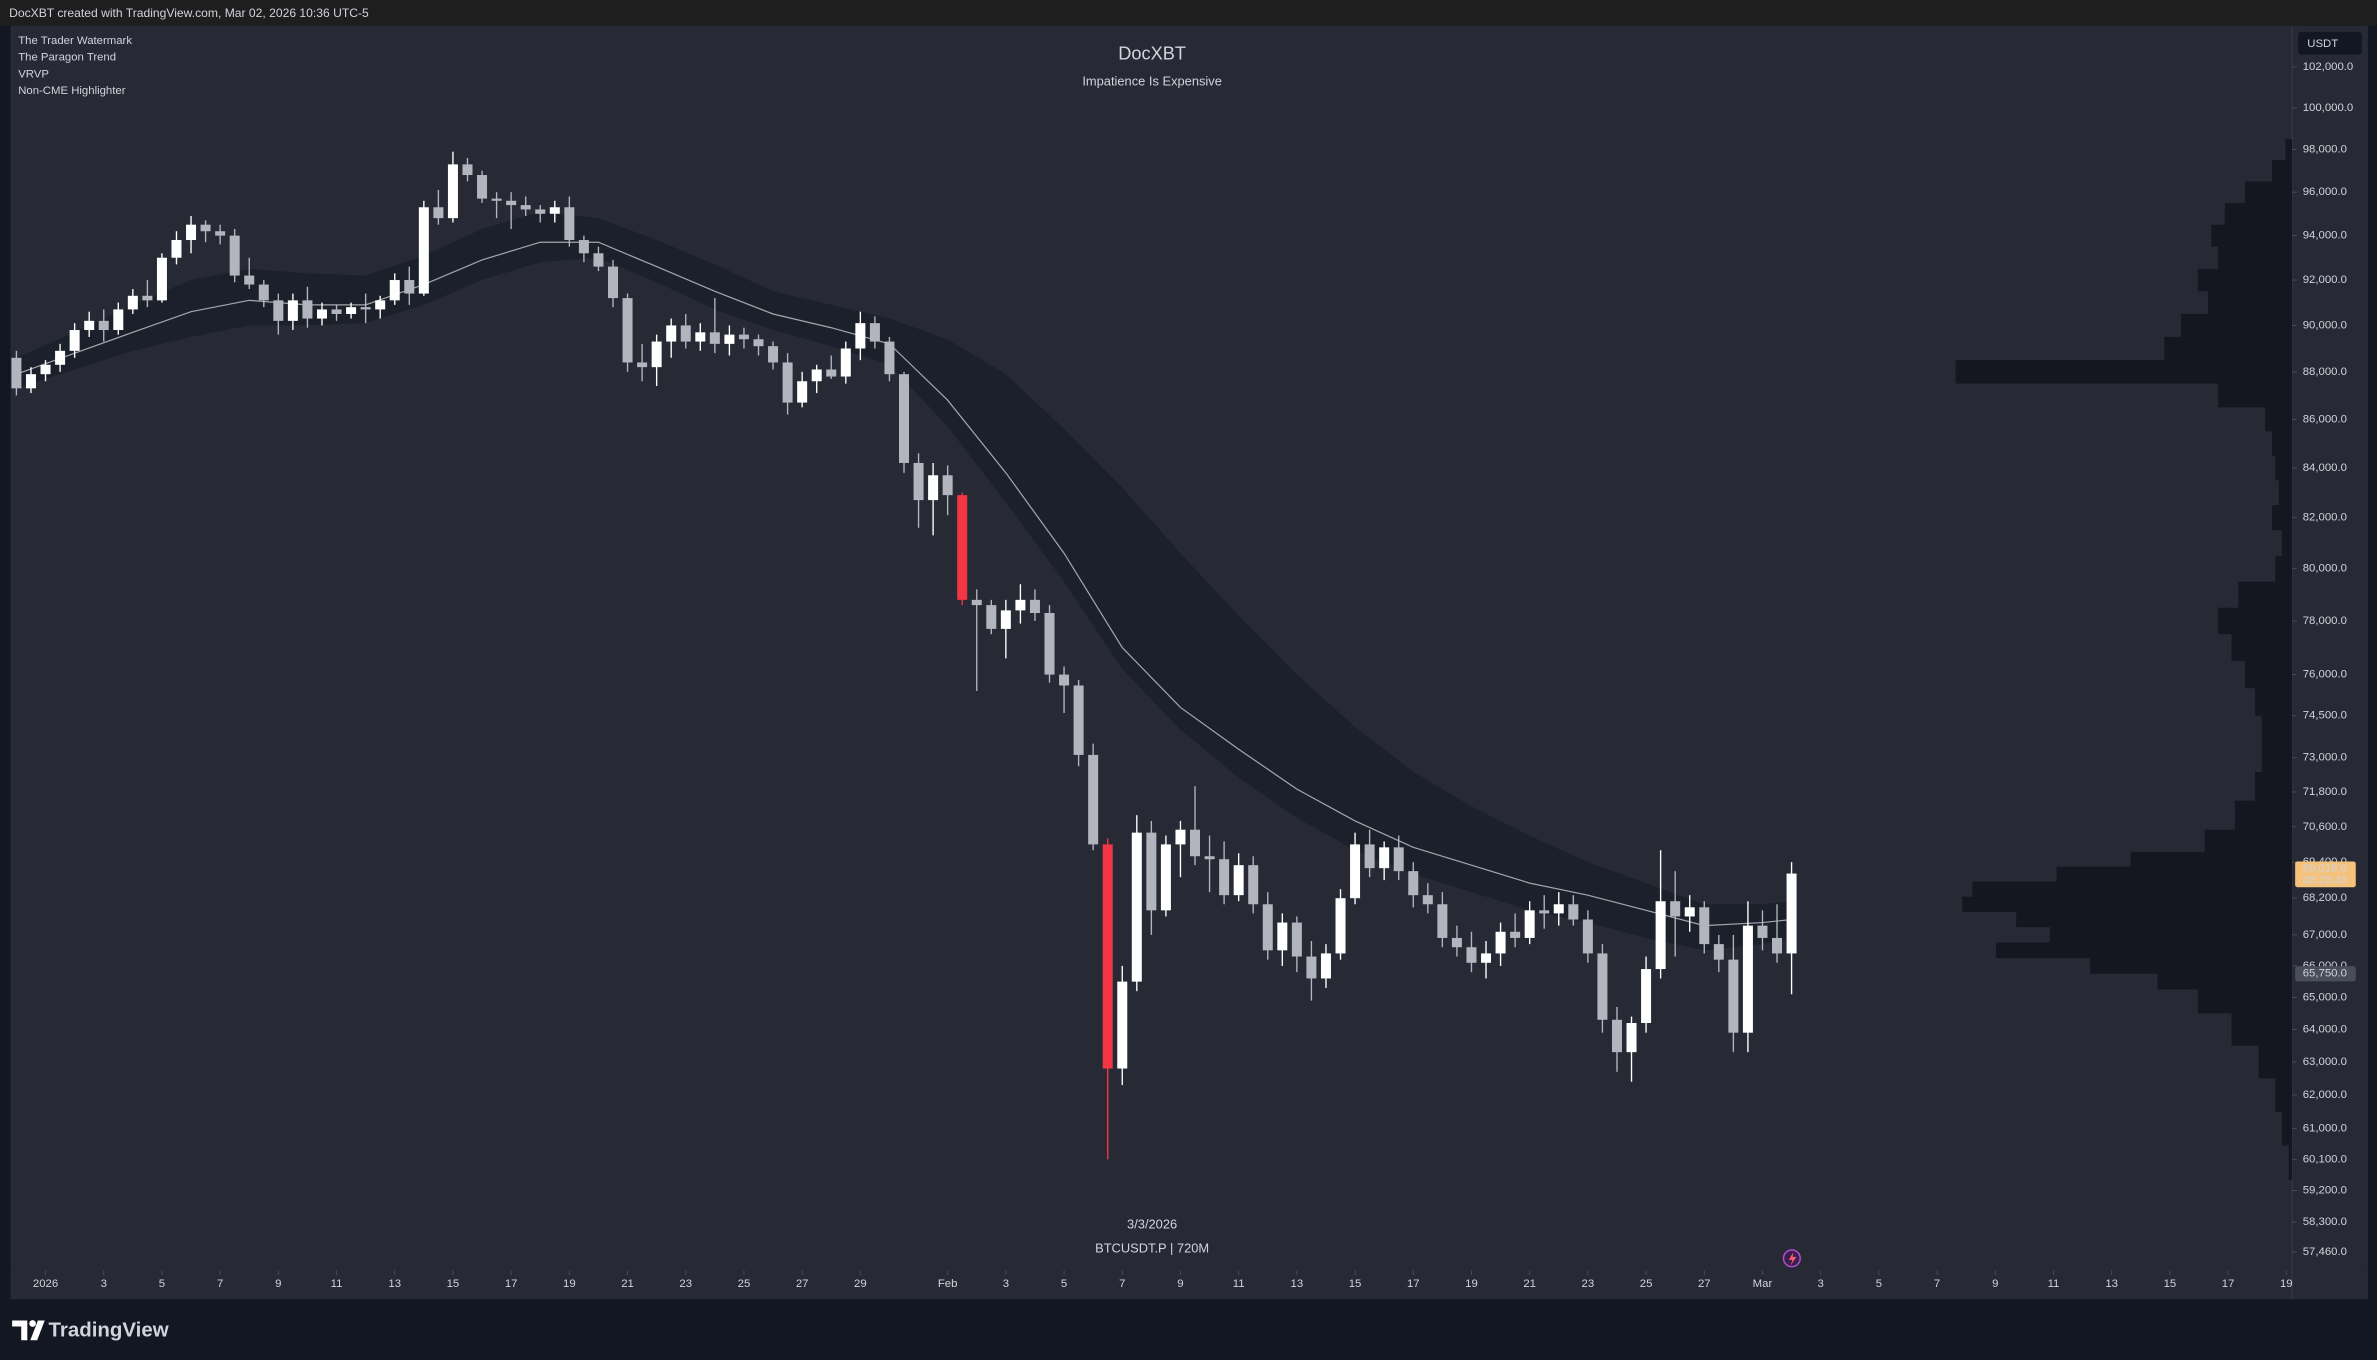  Describe the element at coordinates (1879, 1284) in the screenshot. I see `x-tick-label: 5` at that location.